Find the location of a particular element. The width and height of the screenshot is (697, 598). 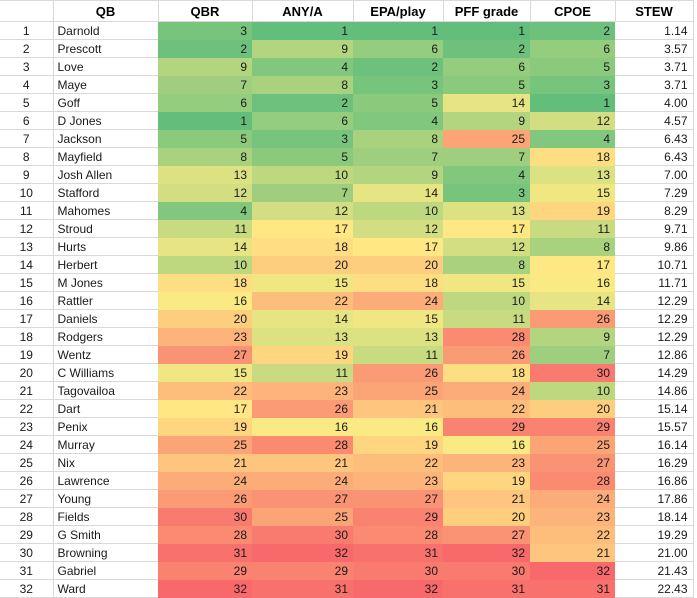

cell-qb-name: Ward is located at coordinates (105, 588).